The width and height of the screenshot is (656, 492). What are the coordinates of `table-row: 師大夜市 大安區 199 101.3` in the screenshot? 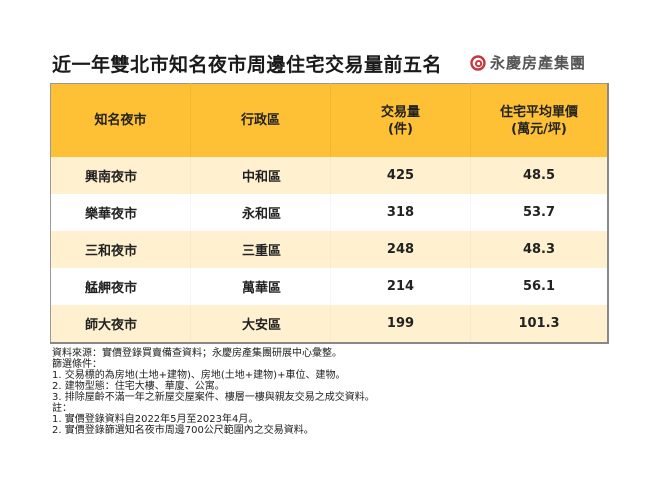 It's located at (329, 324).